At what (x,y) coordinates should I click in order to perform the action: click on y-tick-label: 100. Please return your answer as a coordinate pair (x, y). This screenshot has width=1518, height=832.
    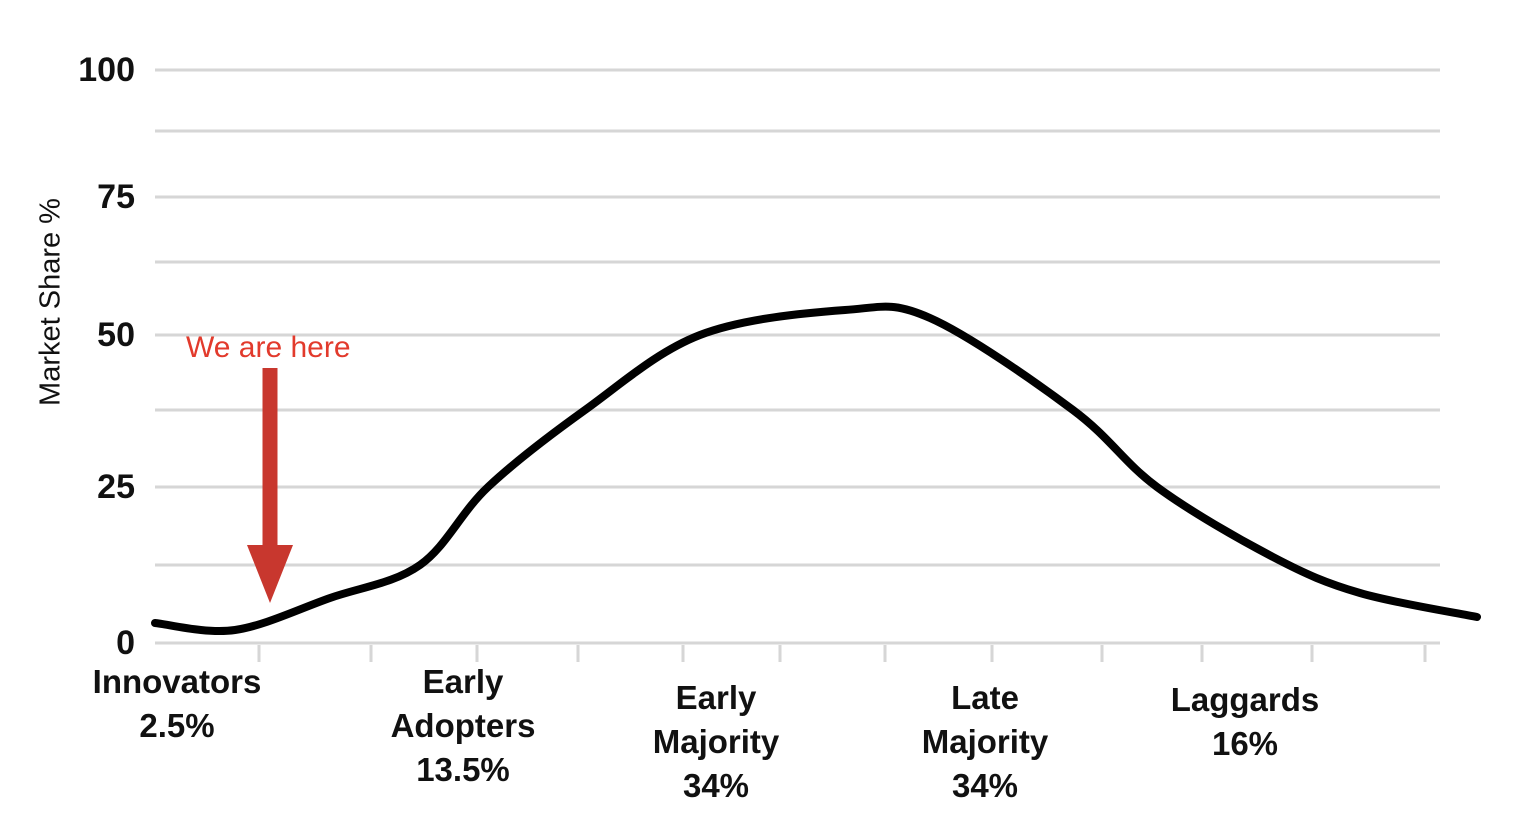
    Looking at the image, I should click on (106, 70).